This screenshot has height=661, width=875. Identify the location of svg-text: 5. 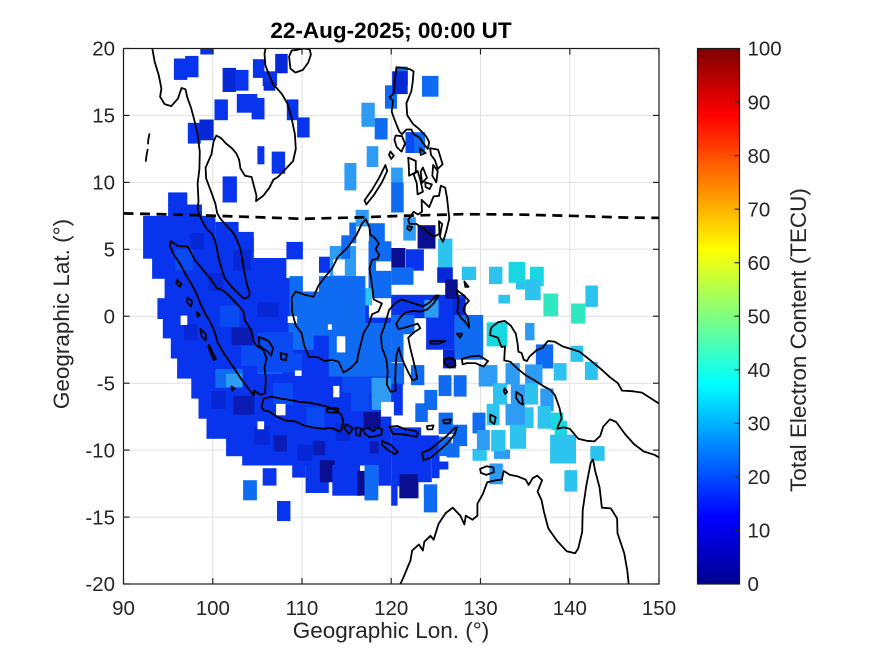
(109, 250).